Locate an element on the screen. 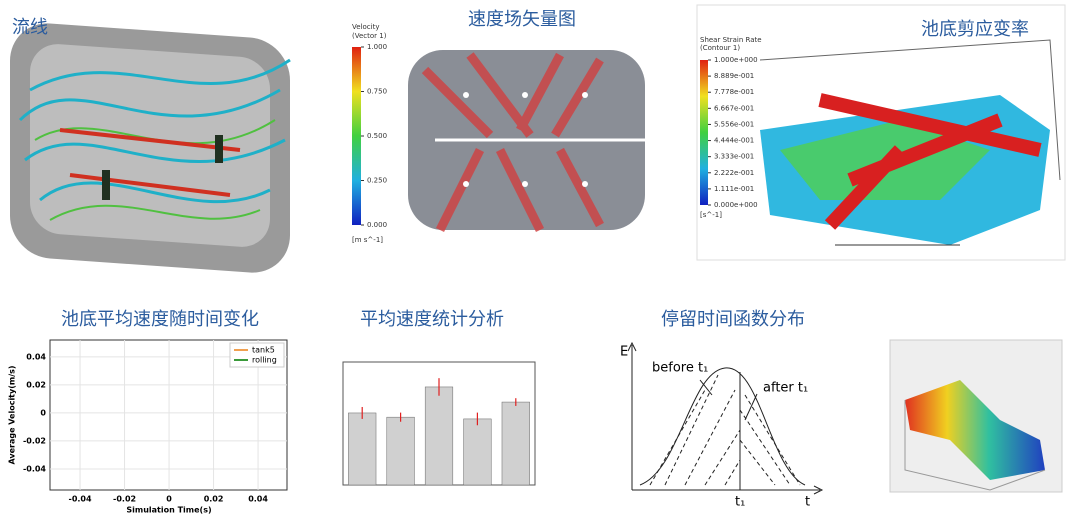 This screenshot has height=521, width=1080. y-tick-label: -0.02 is located at coordinates (34, 440).